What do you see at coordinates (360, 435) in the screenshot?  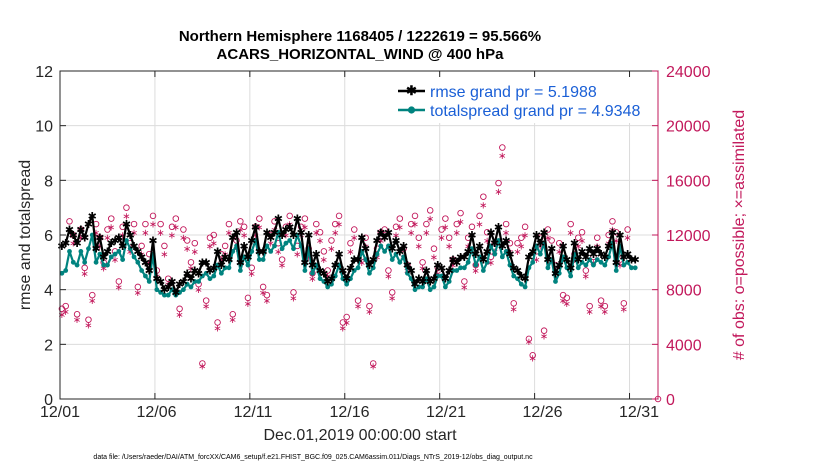 I see `x-axis-label: Dec.01,2019 00:00:00 start` at bounding box center [360, 435].